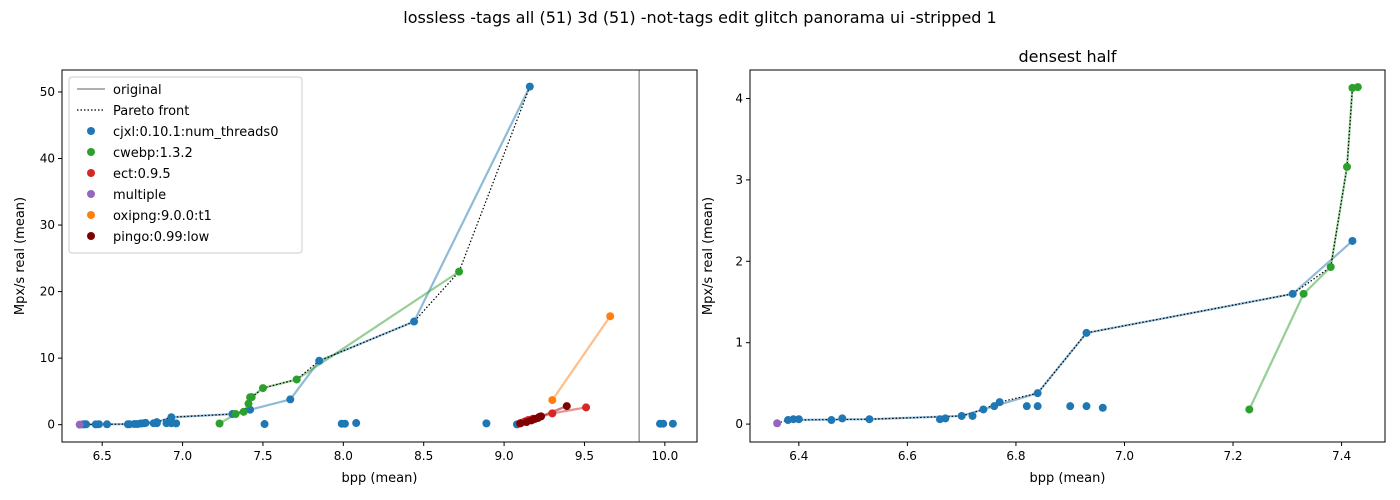  I want to click on left-y-tick-label: 40, so click(47, 159).